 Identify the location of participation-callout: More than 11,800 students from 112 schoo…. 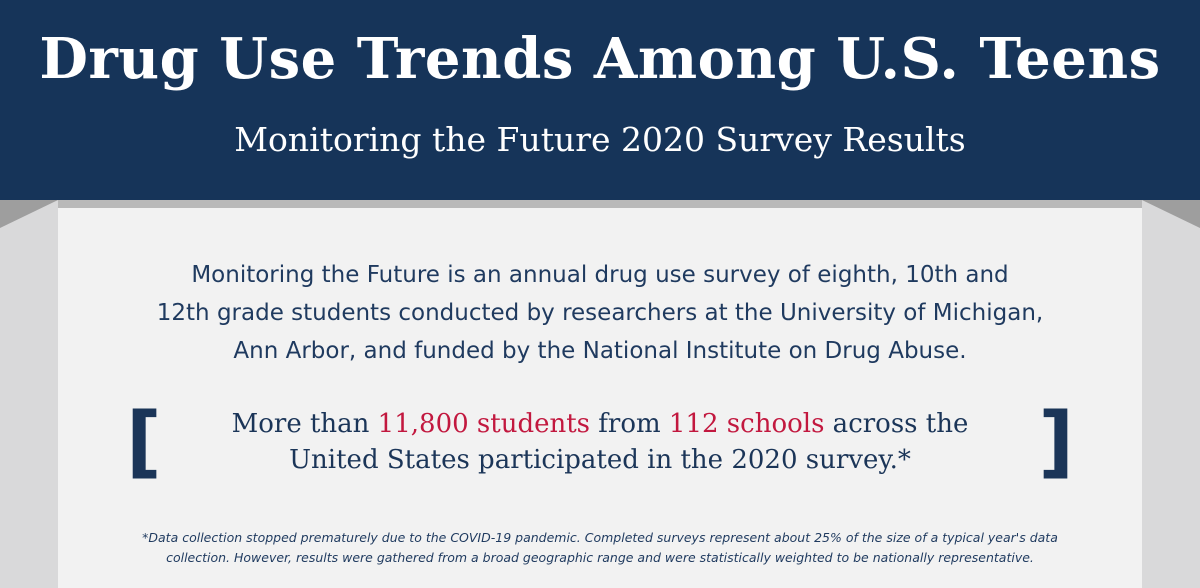
(600, 442).